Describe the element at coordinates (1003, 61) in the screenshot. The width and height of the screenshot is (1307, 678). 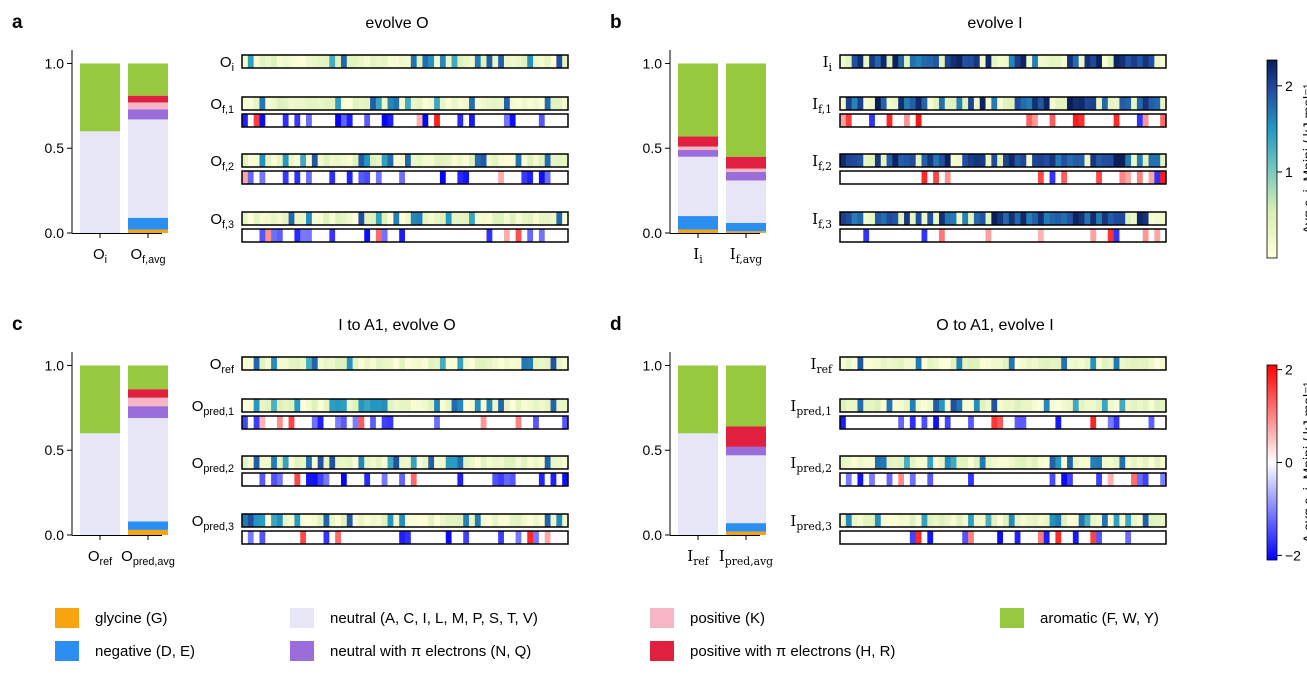
I see `sequence-strip` at that location.